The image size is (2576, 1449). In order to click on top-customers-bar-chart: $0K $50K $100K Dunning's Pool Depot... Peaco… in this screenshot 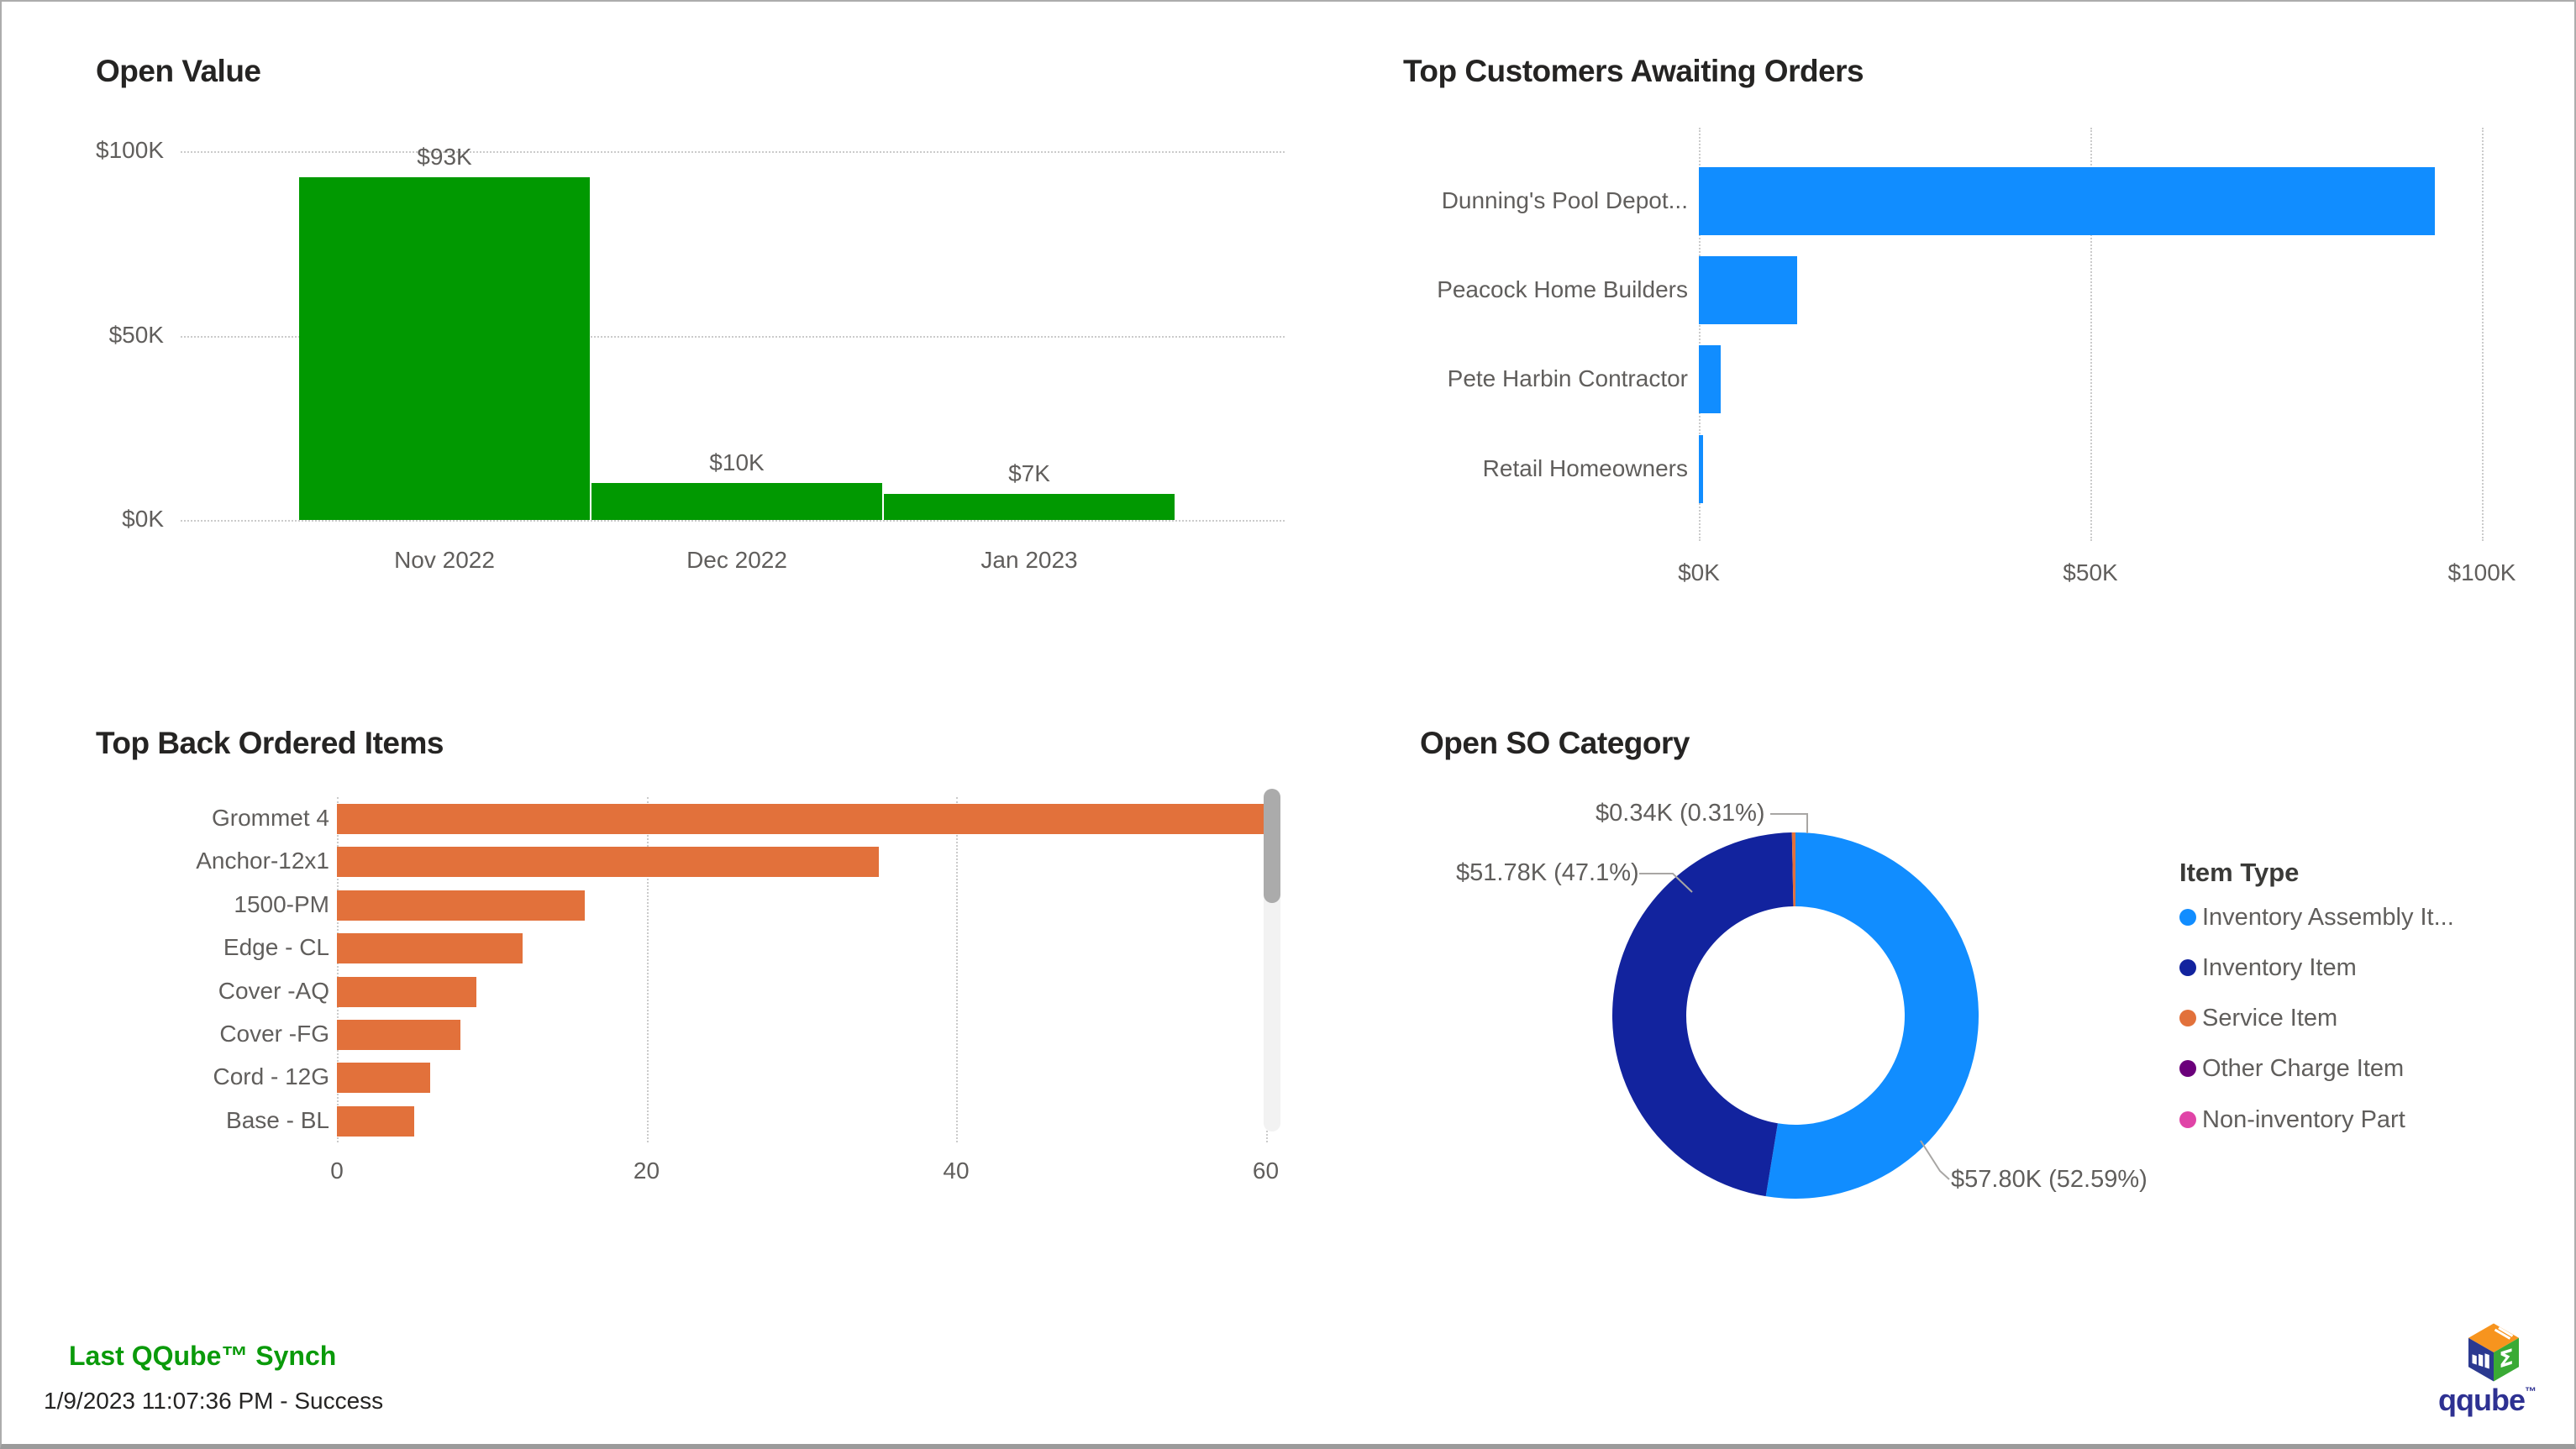, I will do `click(1976, 356)`.